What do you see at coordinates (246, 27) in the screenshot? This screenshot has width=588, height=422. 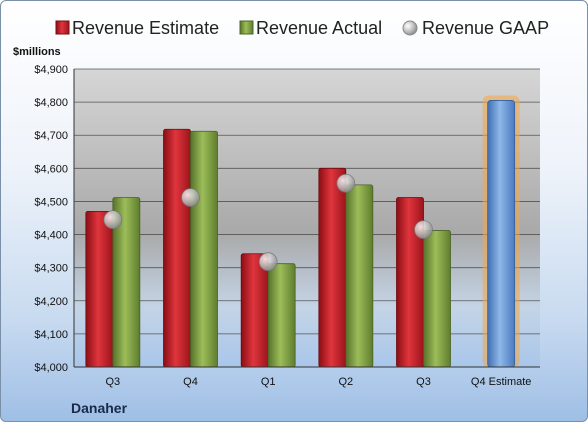 I see `legend-swatch-actual` at bounding box center [246, 27].